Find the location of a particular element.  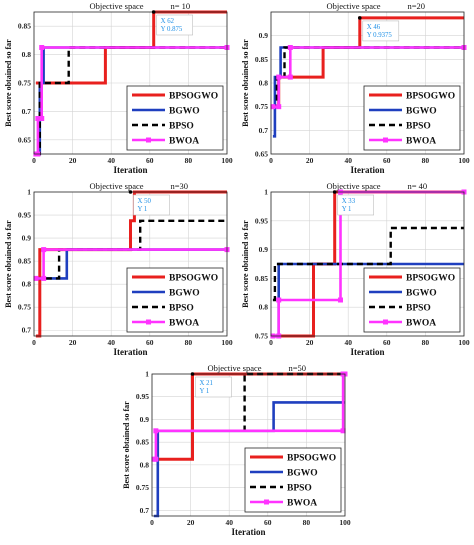

chart-subtitle: n=50 is located at coordinates (298, 368).